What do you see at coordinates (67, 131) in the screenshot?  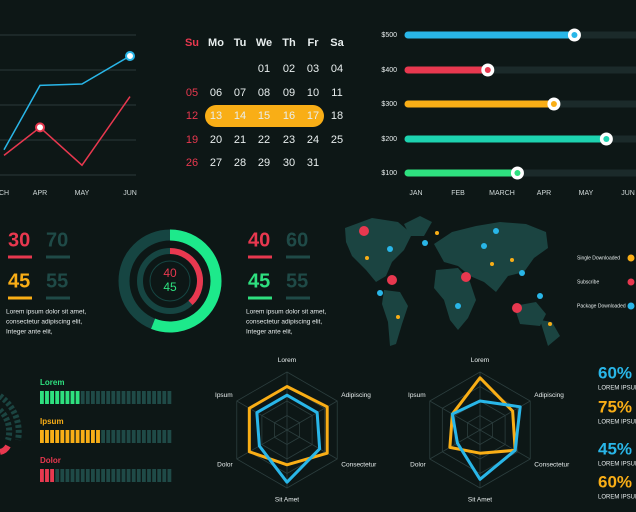 I see `line` at bounding box center [67, 131].